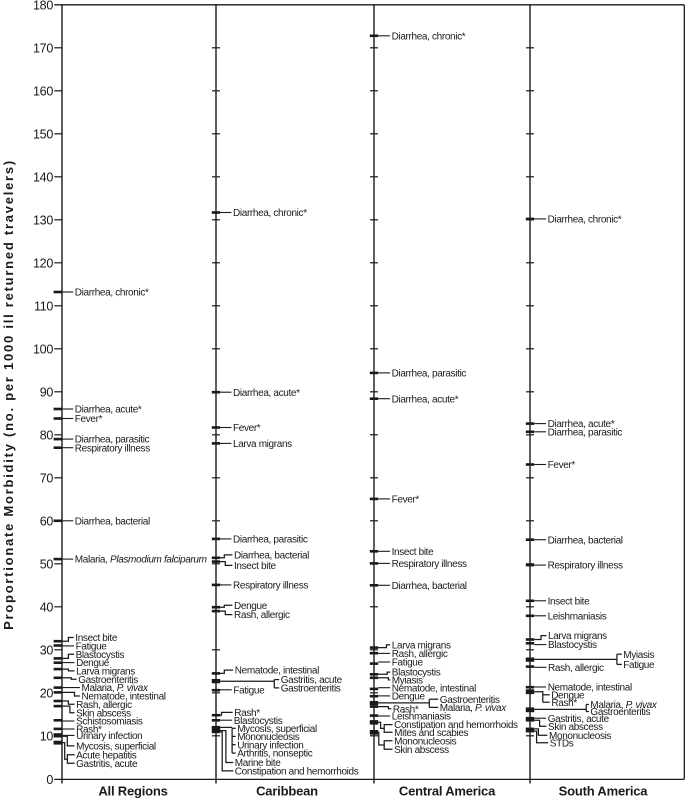  What do you see at coordinates (577, 616) in the screenshot?
I see `svg-text: Leishmaniasis` at bounding box center [577, 616].